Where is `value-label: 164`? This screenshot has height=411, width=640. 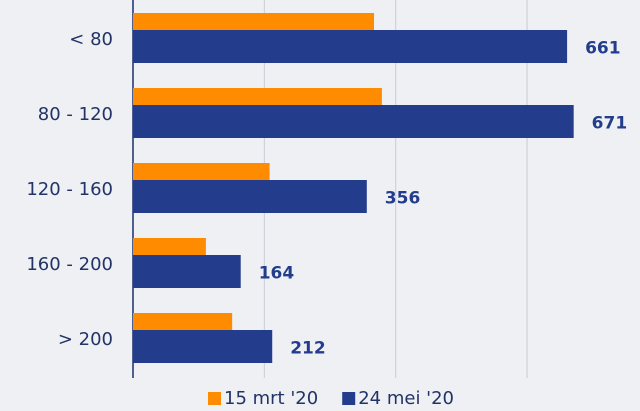 value-label: 164 is located at coordinates (277, 274).